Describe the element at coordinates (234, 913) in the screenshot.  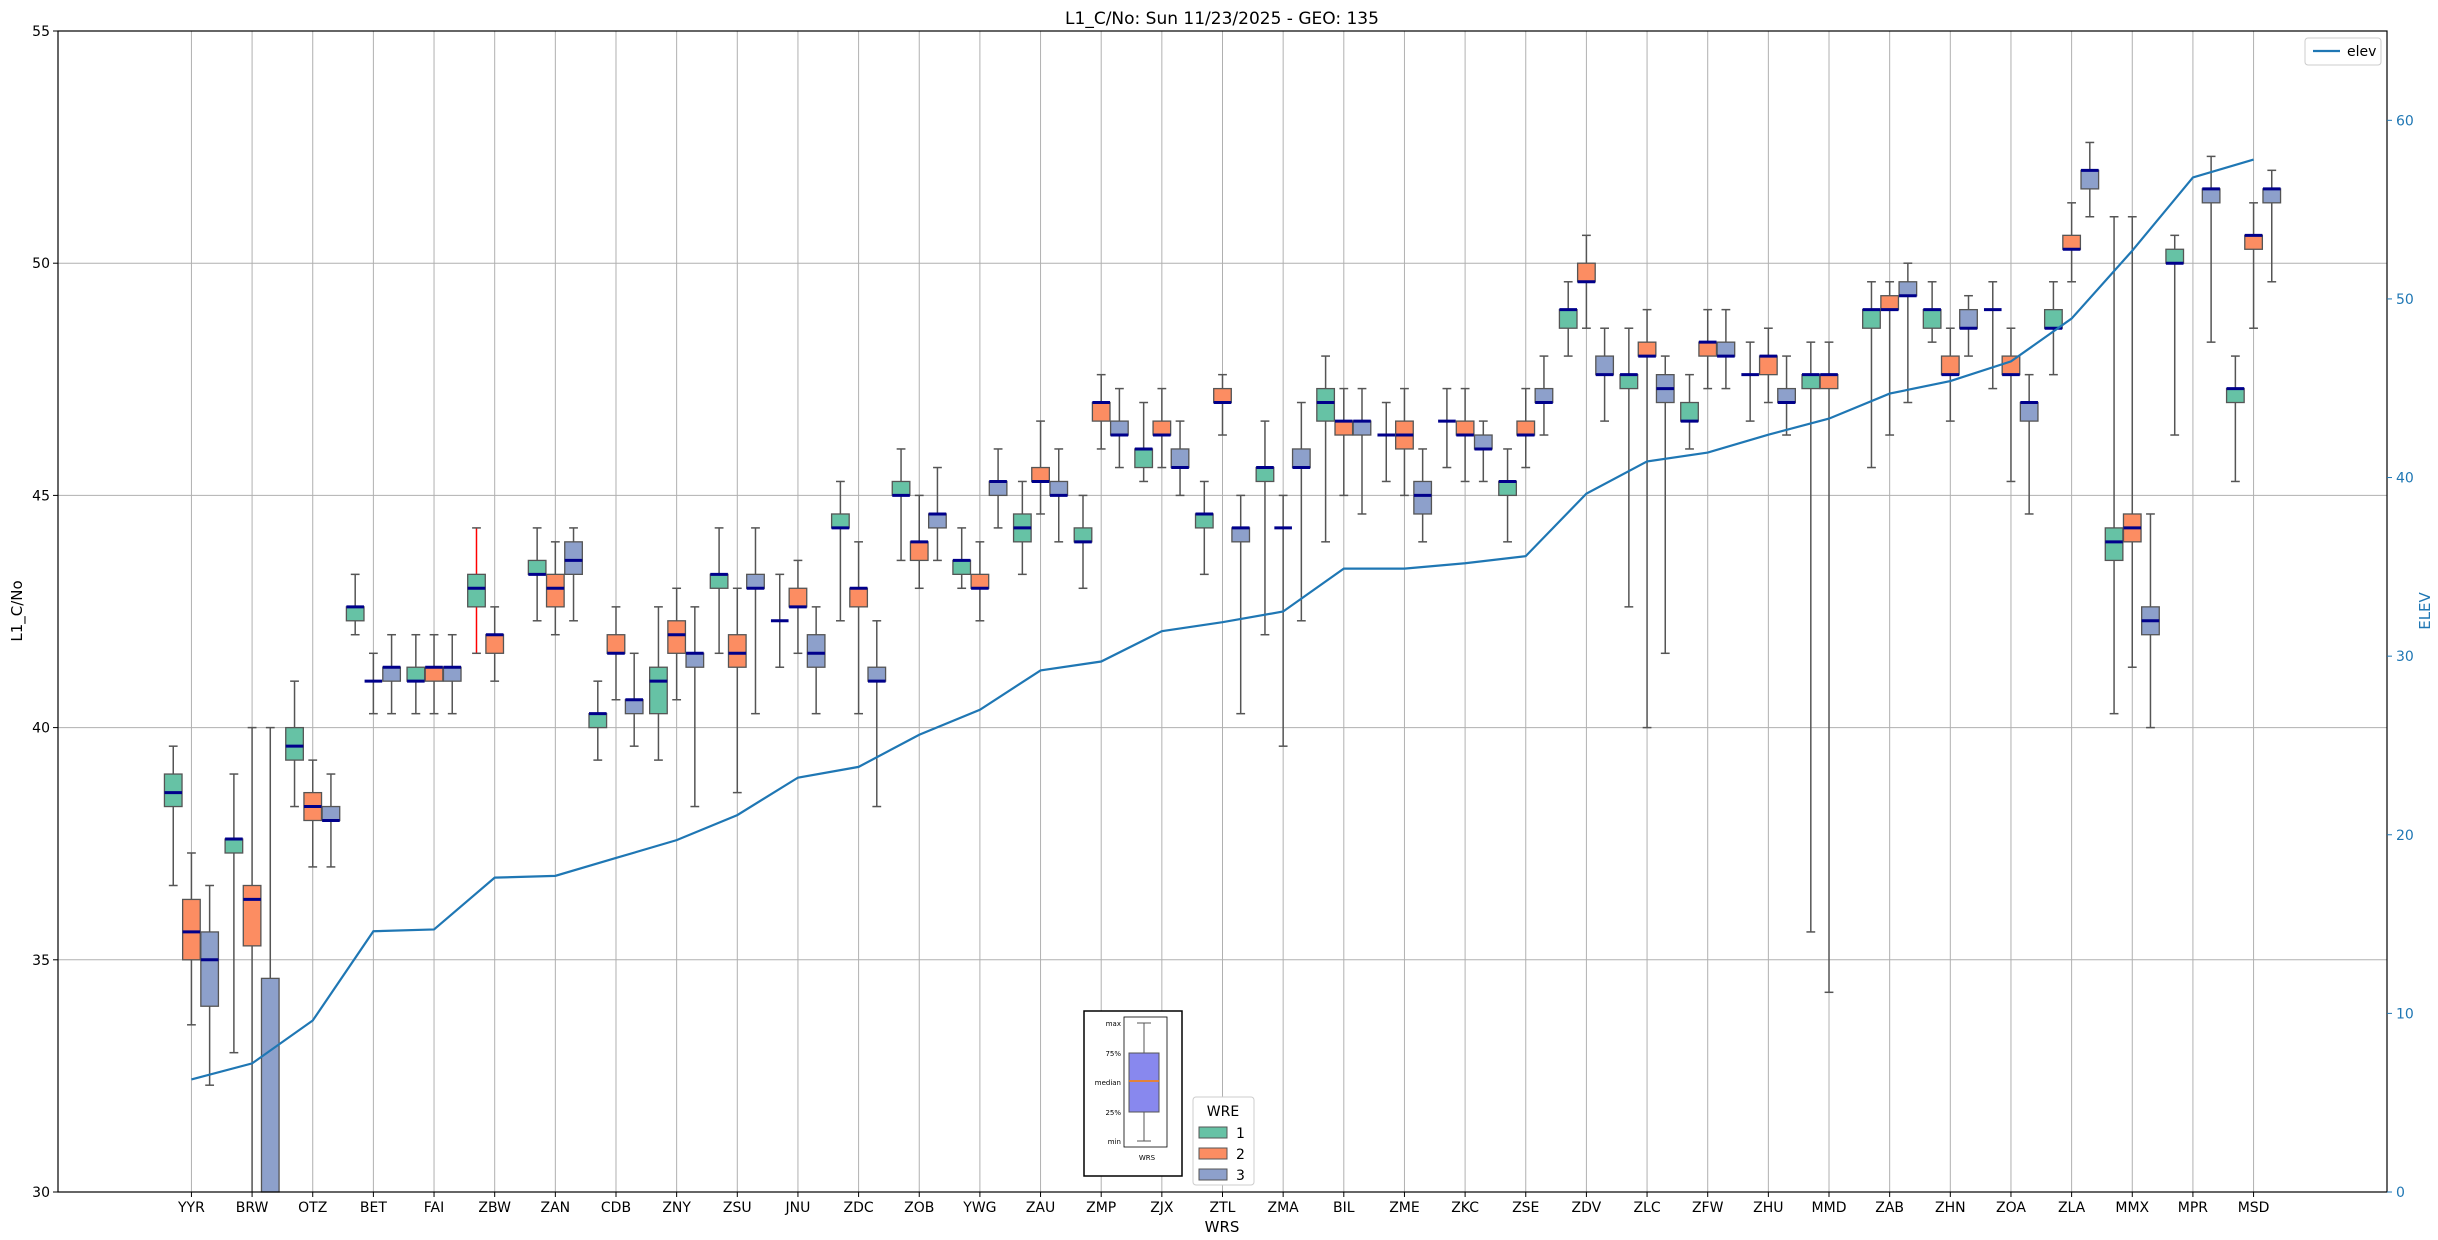
I see `box-BRW-wre1` at that location.